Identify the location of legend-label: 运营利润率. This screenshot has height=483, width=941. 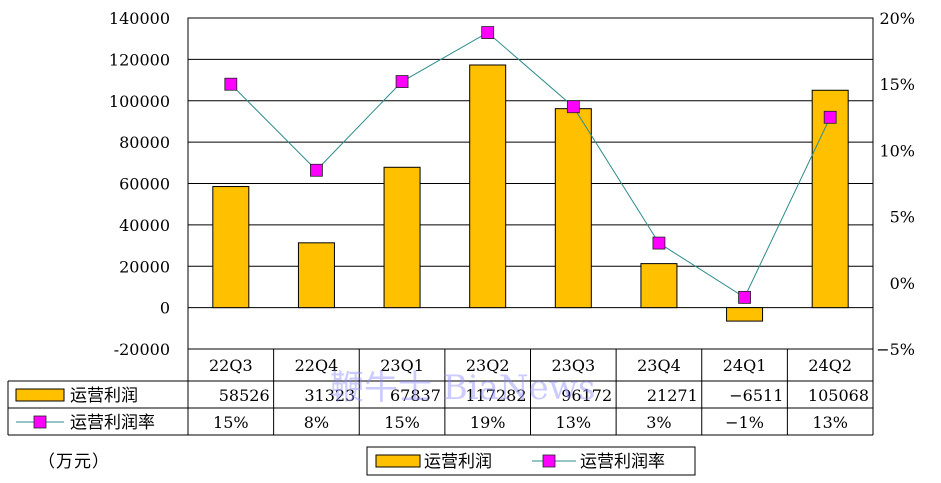
(622, 462).